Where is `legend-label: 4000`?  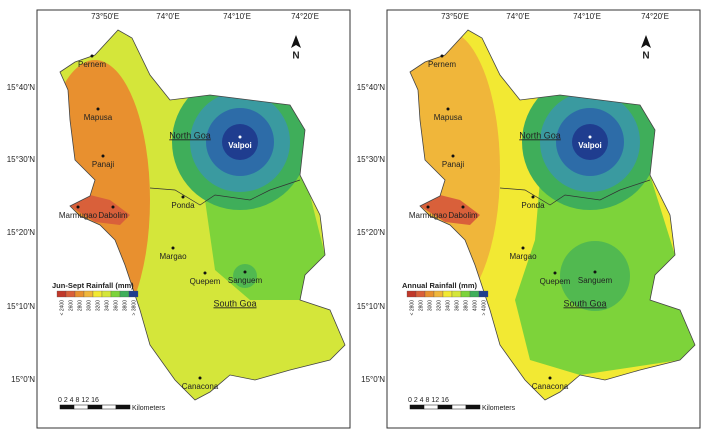
legend-label: 4000 is located at coordinates (475, 305).